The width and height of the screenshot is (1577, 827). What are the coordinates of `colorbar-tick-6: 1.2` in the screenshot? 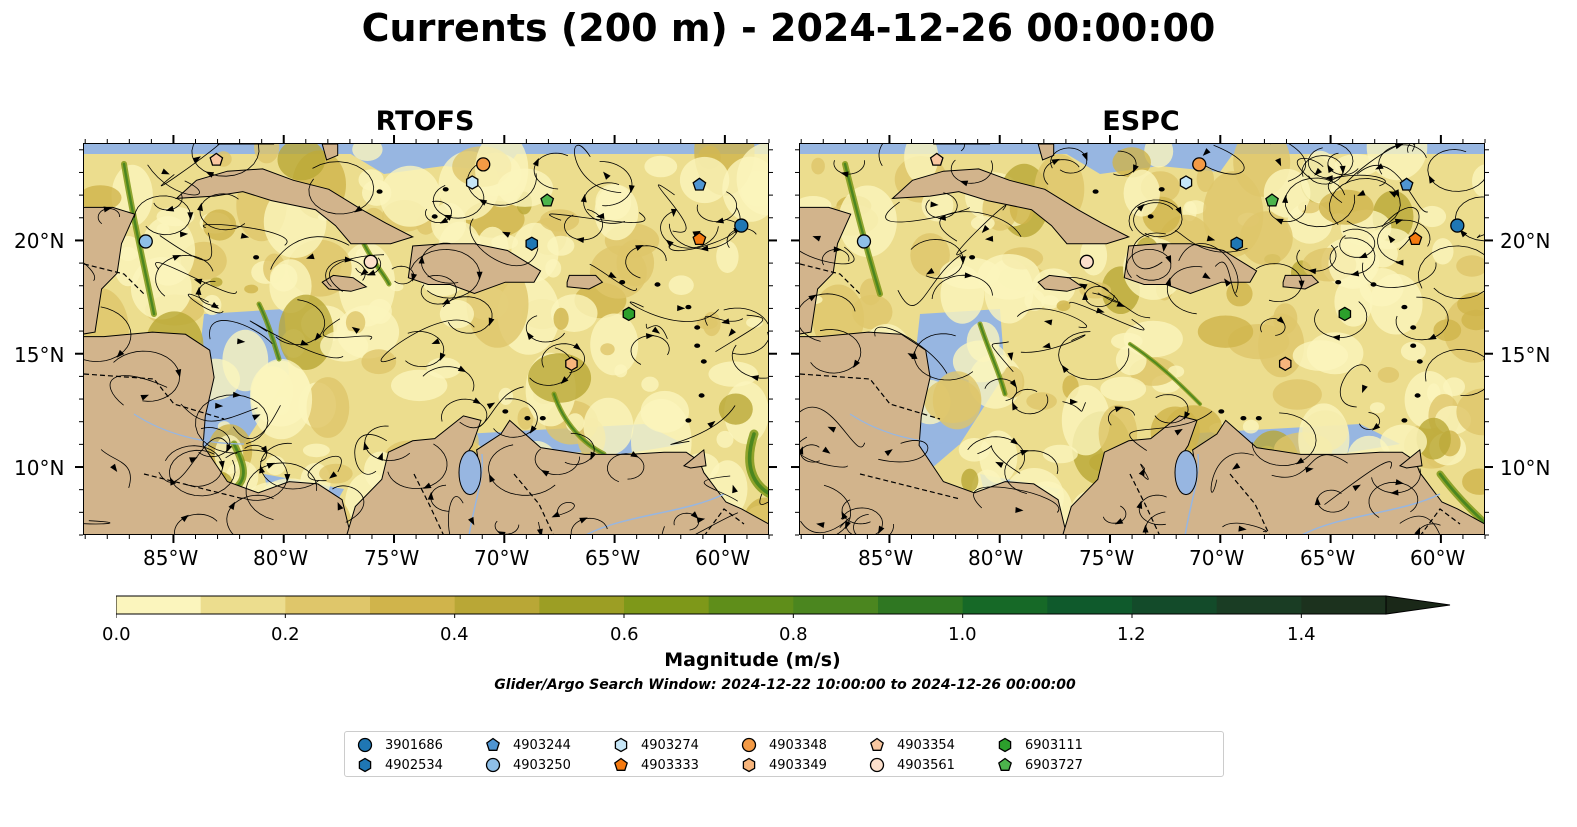 It's located at (1131, 634).